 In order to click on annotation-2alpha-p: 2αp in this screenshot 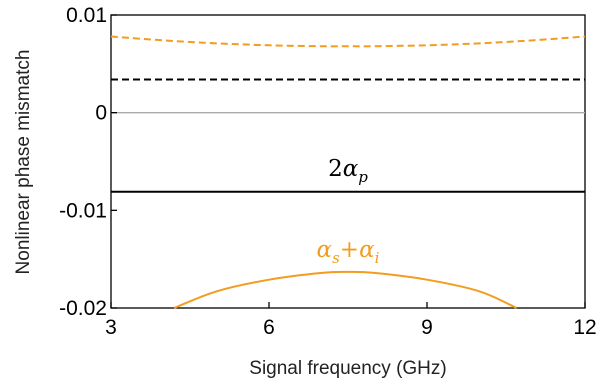, I will do `click(348, 171)`.